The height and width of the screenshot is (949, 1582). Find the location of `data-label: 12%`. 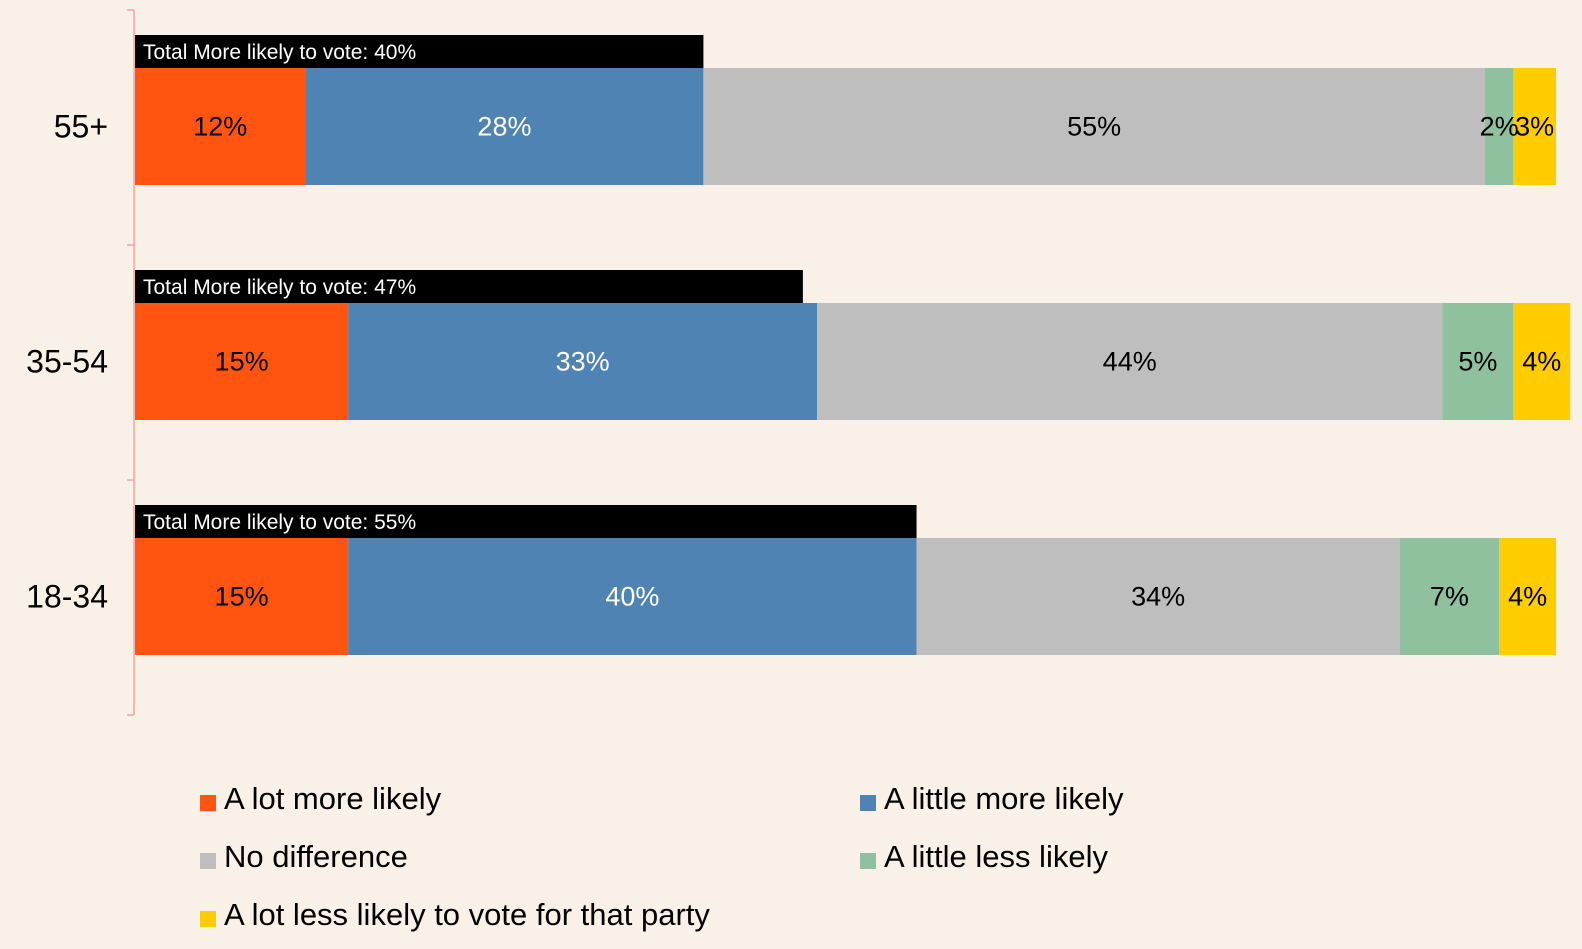

data-label: 12% is located at coordinates (220, 127).